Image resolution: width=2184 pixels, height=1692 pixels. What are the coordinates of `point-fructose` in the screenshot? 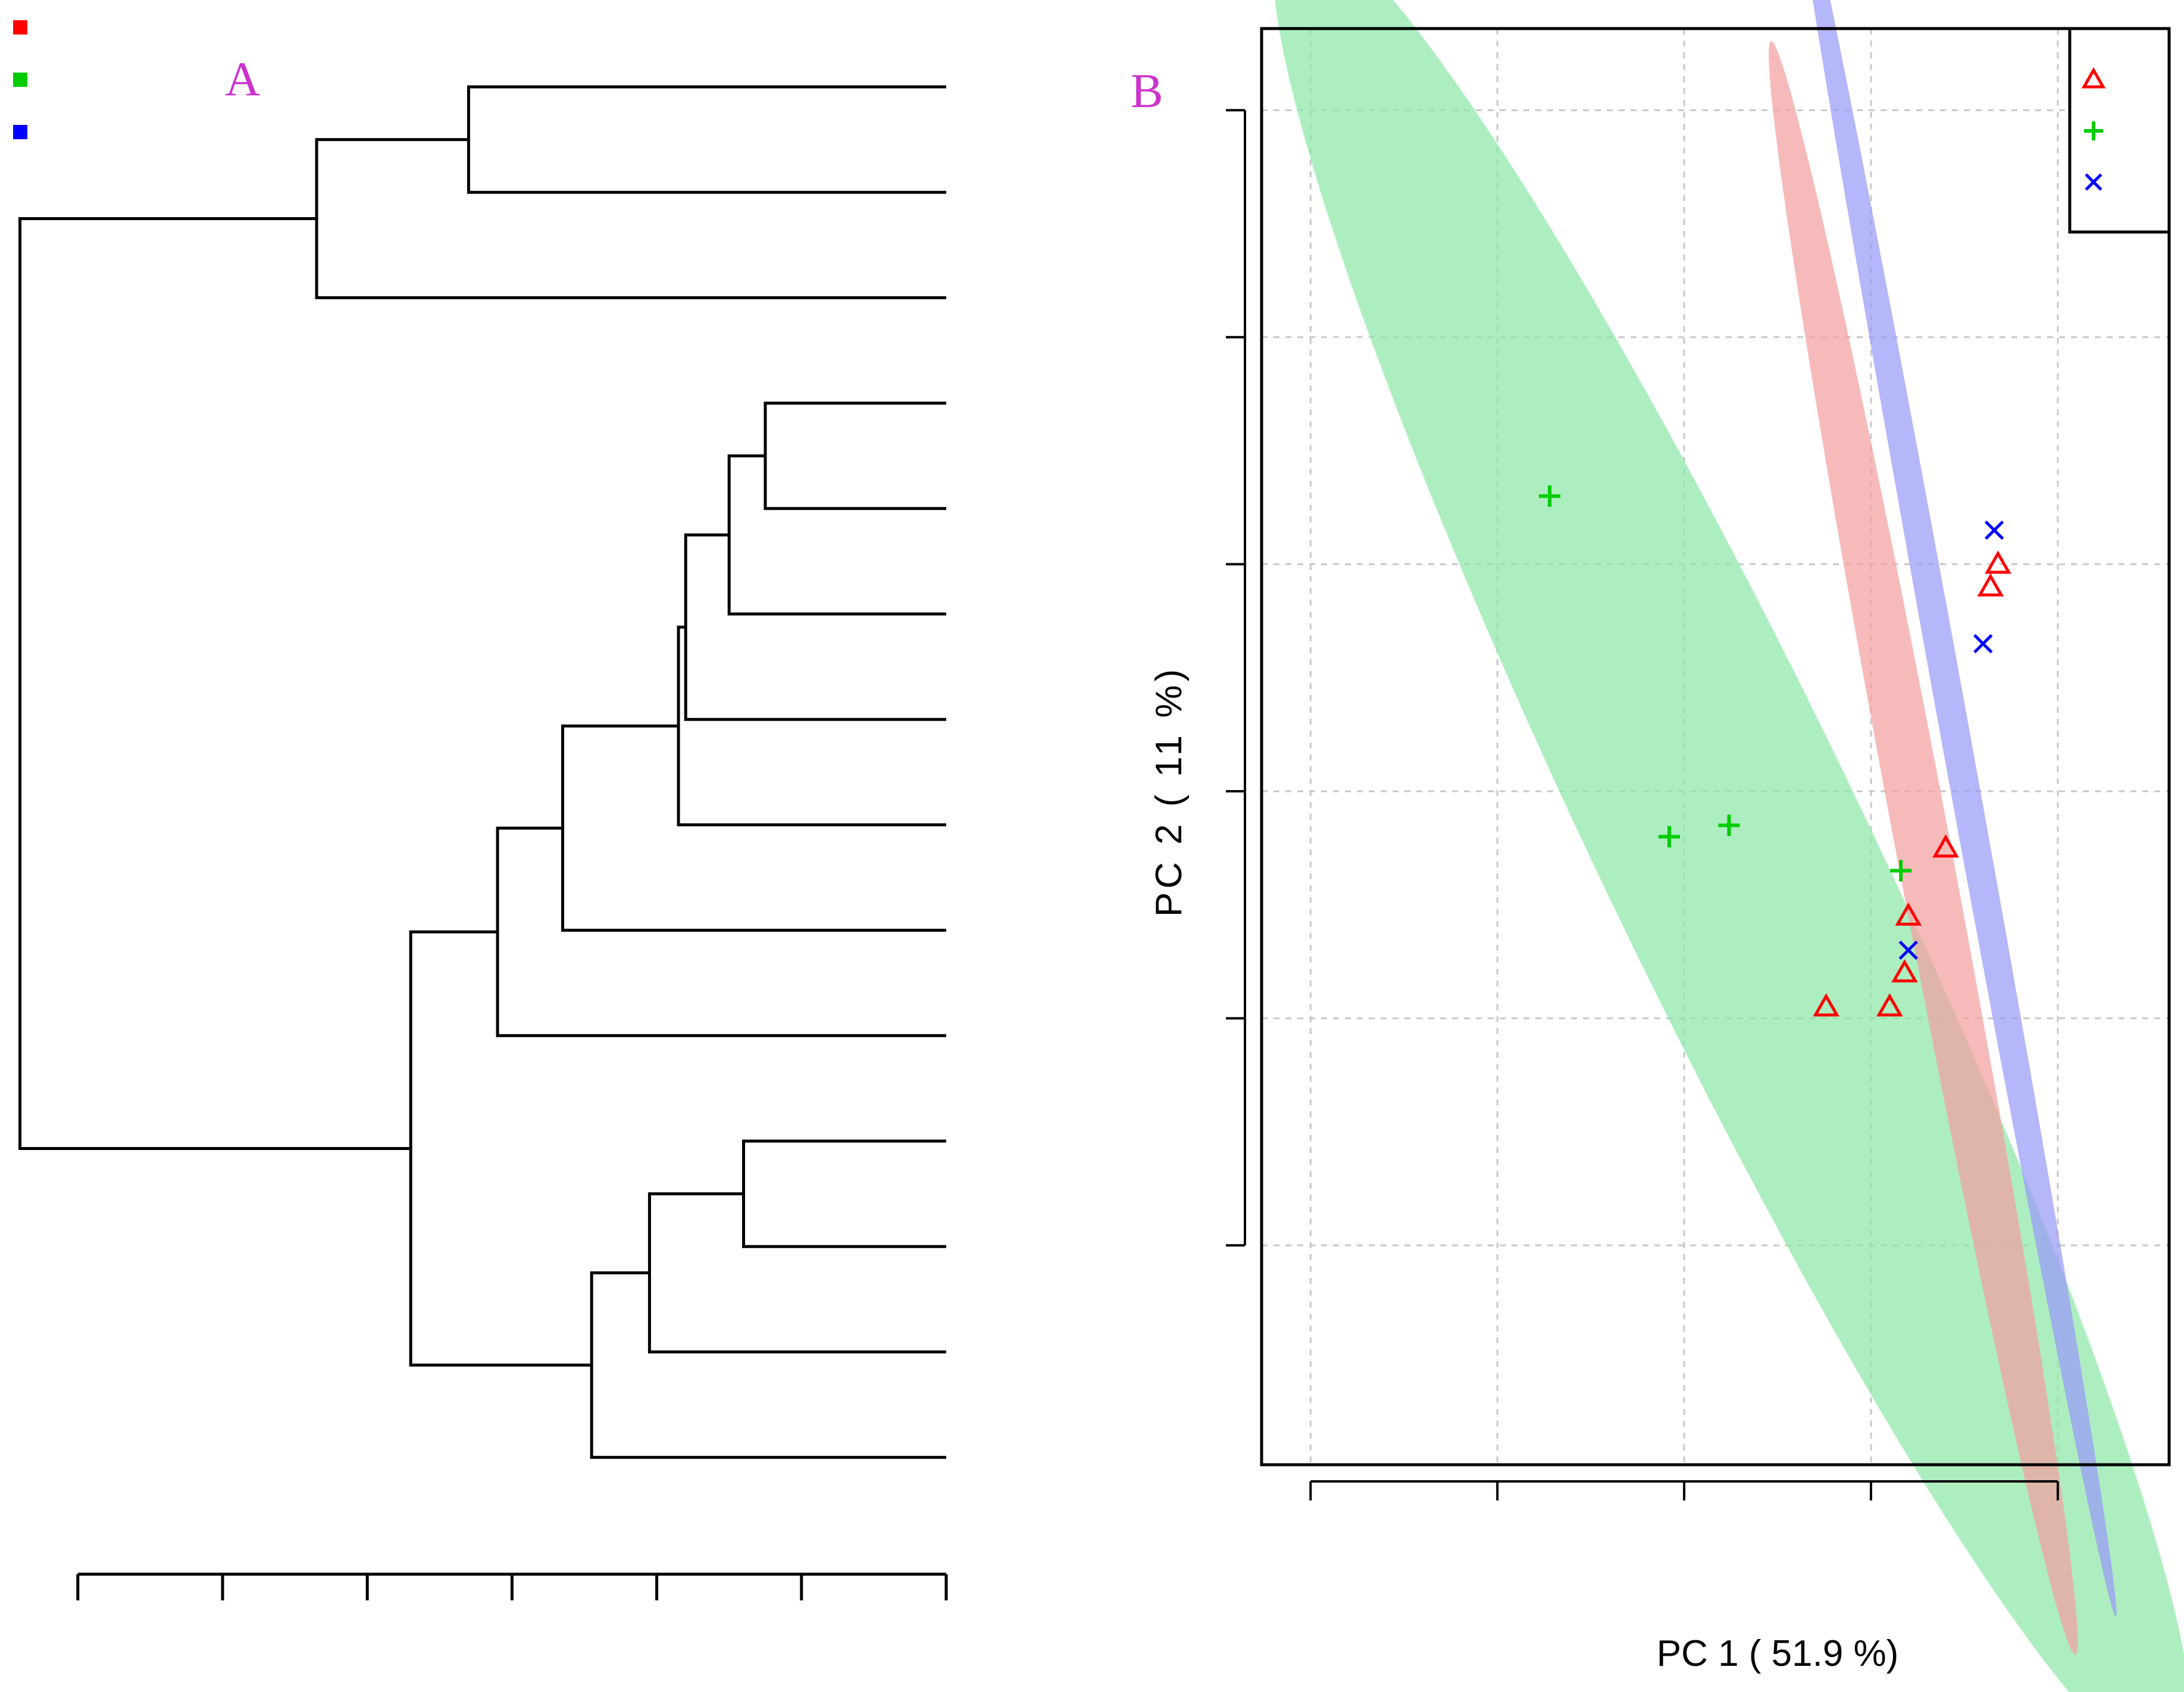 It's located at (1550, 496).